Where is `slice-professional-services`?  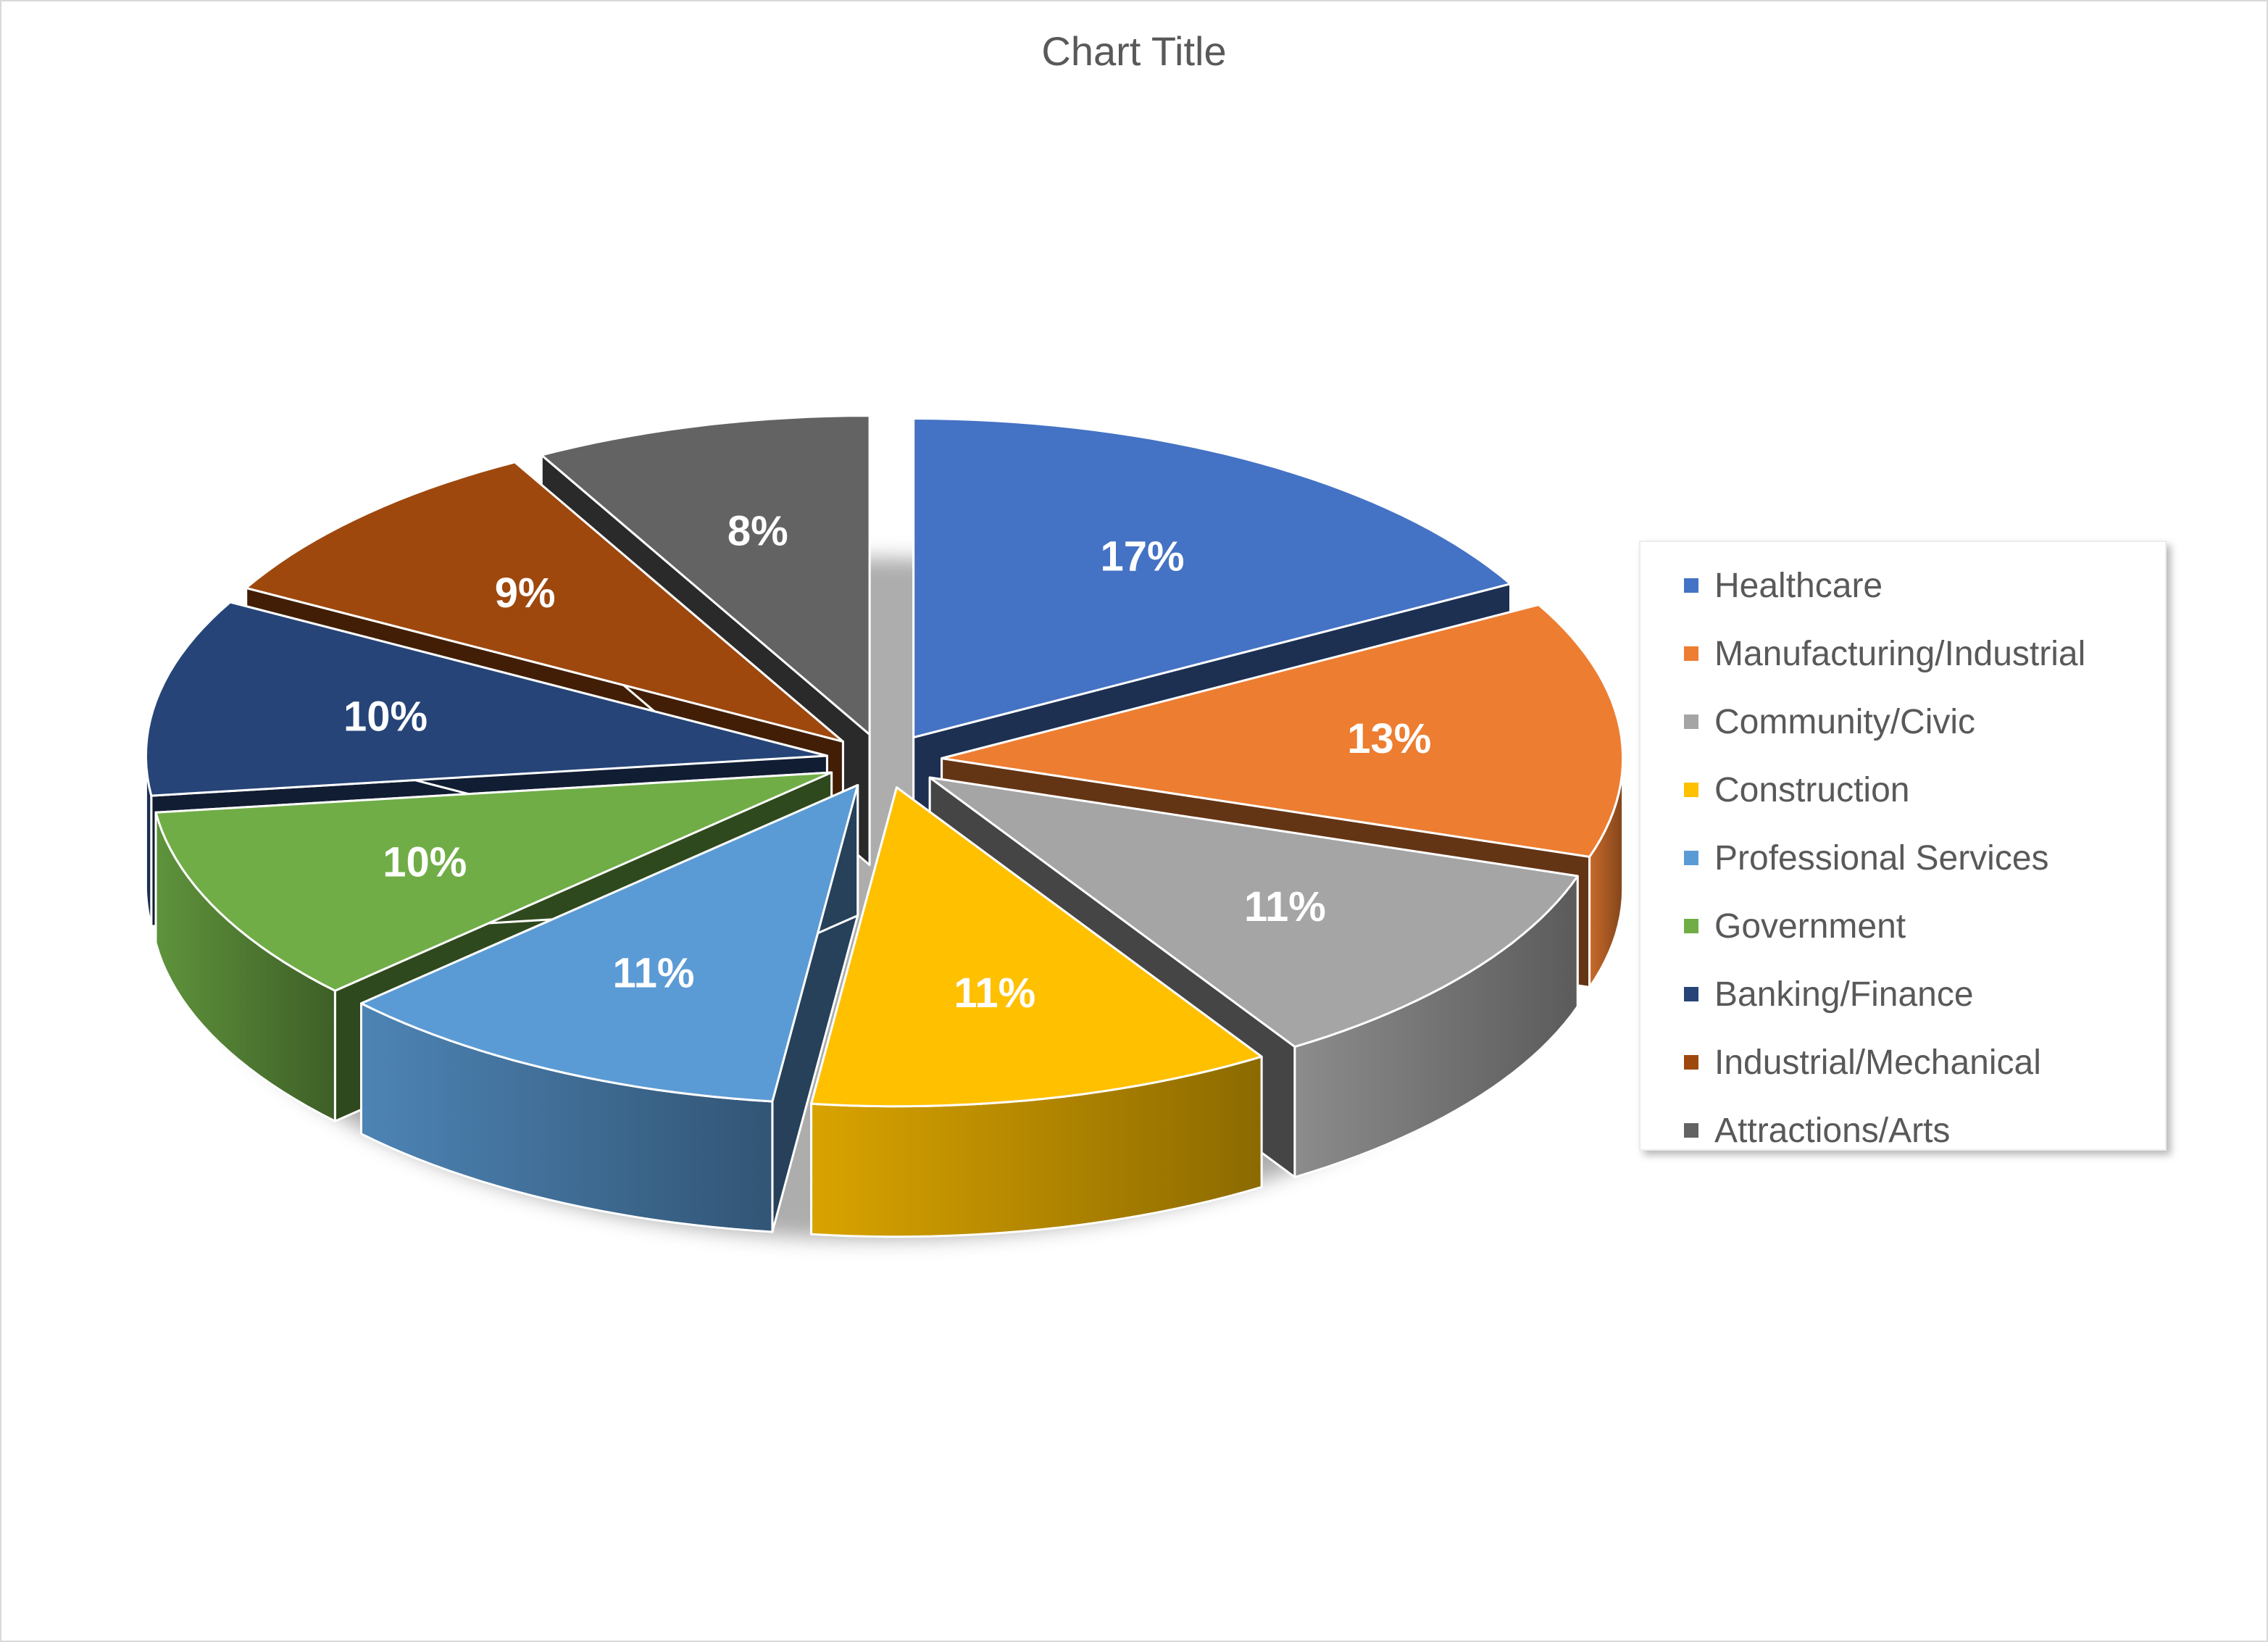 slice-professional-services is located at coordinates (609, 944).